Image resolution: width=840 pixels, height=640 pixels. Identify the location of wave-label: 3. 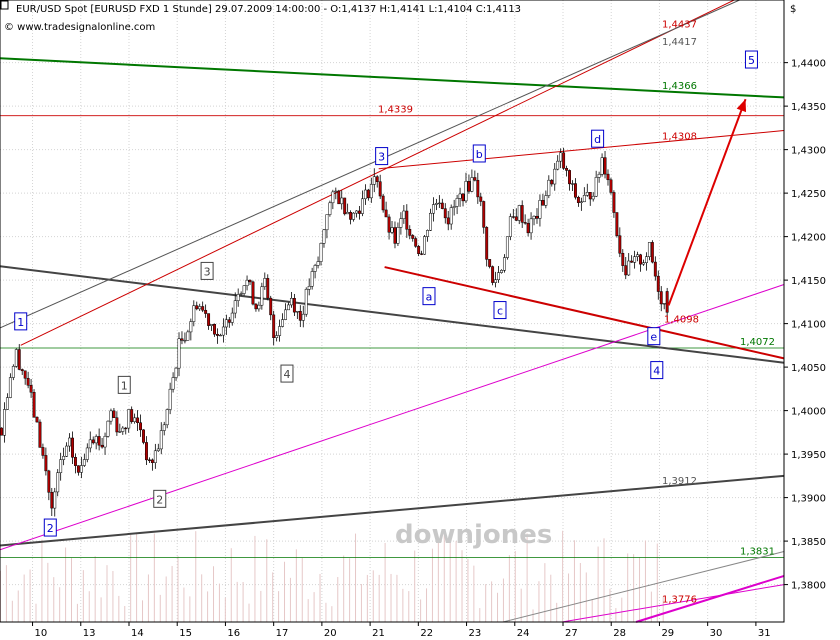
(207, 270).